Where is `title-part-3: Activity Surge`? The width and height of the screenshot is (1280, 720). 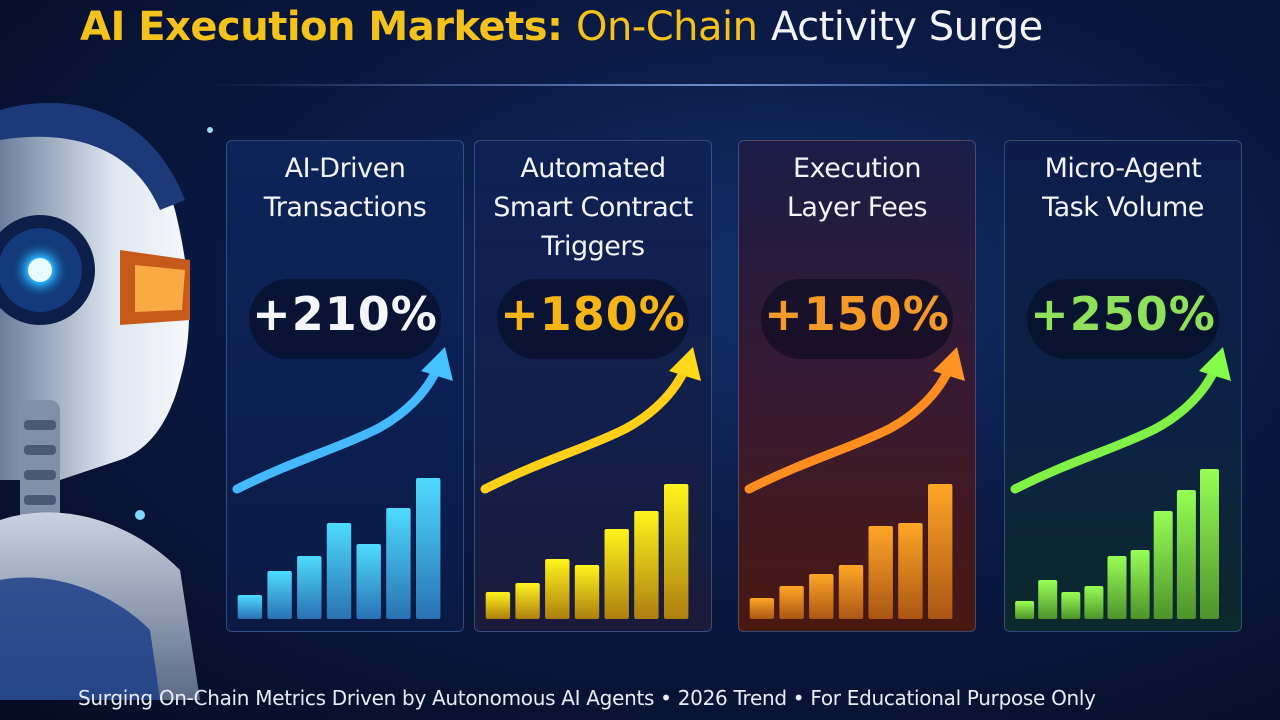
title-part-3: Activity Surge is located at coordinates (906, 27).